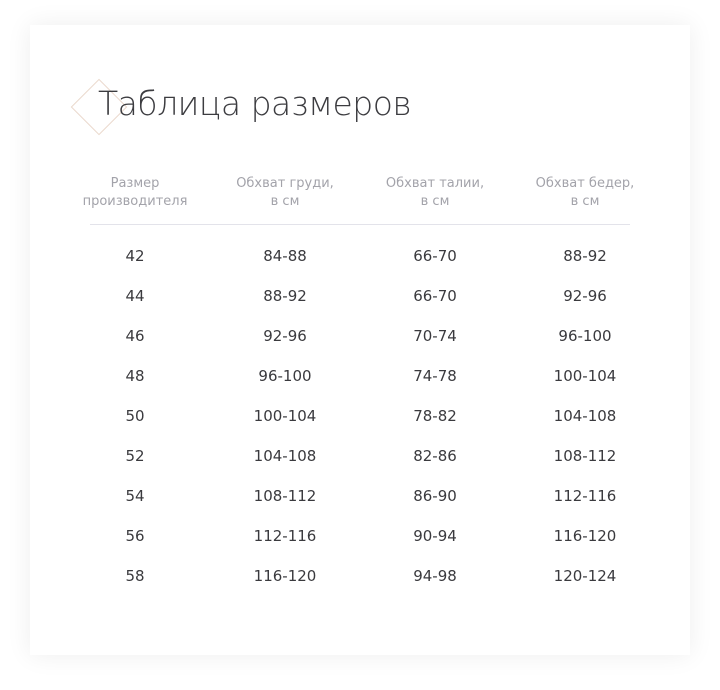  I want to click on column-header: Обхват бедер, в см, so click(585, 192).